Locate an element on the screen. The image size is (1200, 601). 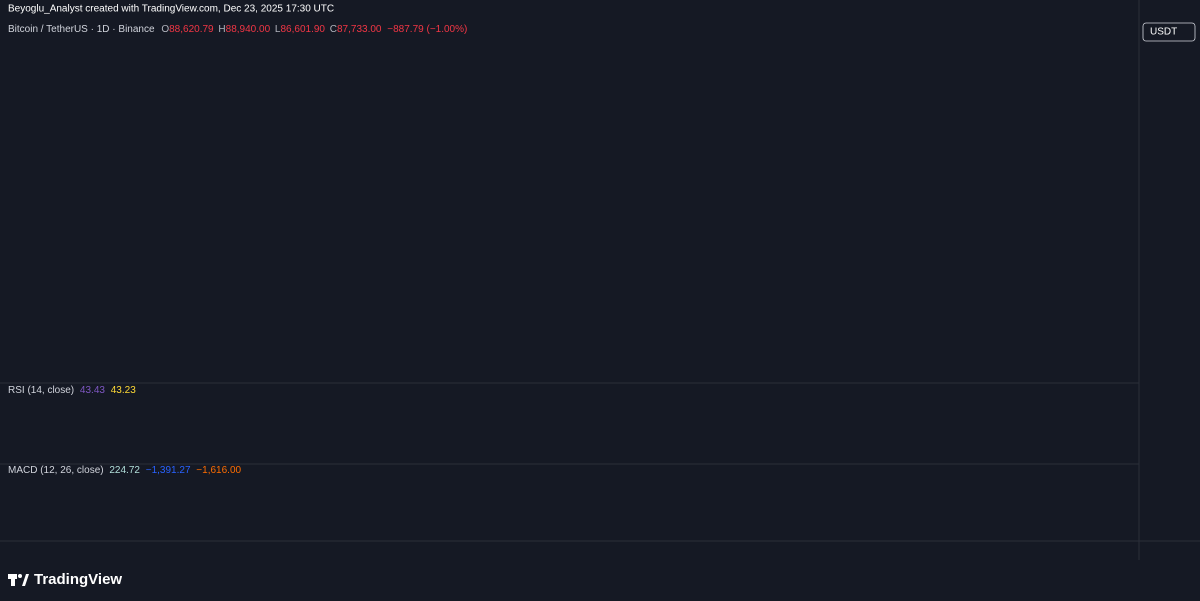
macd-value: −1,391.27 is located at coordinates (168, 470).